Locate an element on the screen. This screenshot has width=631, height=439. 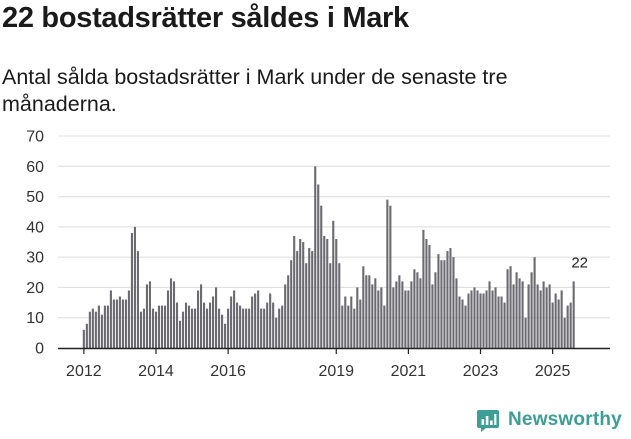
y-tick-label: 20 is located at coordinates (35, 288).